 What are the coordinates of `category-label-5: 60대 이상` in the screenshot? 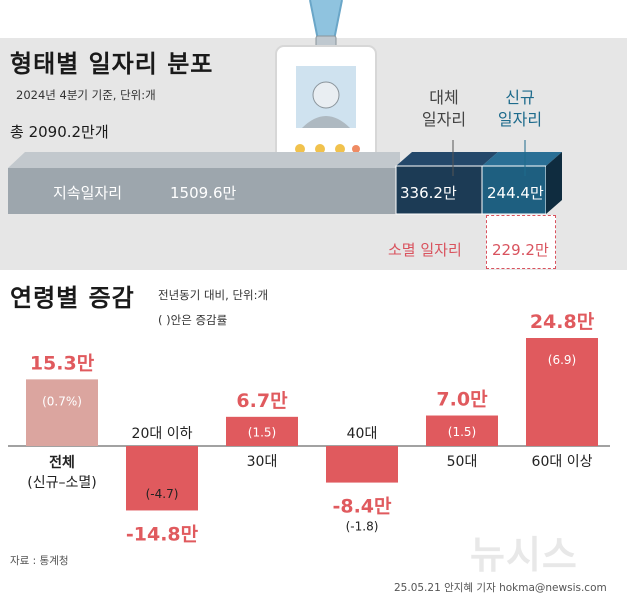 It's located at (562, 462).